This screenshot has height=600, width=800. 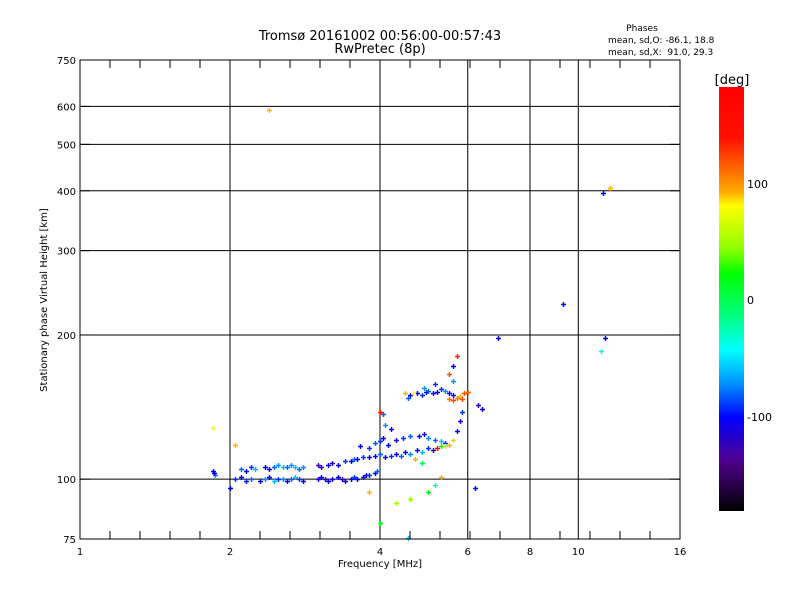 I want to click on x-tick-label: 1, so click(x=80, y=552).